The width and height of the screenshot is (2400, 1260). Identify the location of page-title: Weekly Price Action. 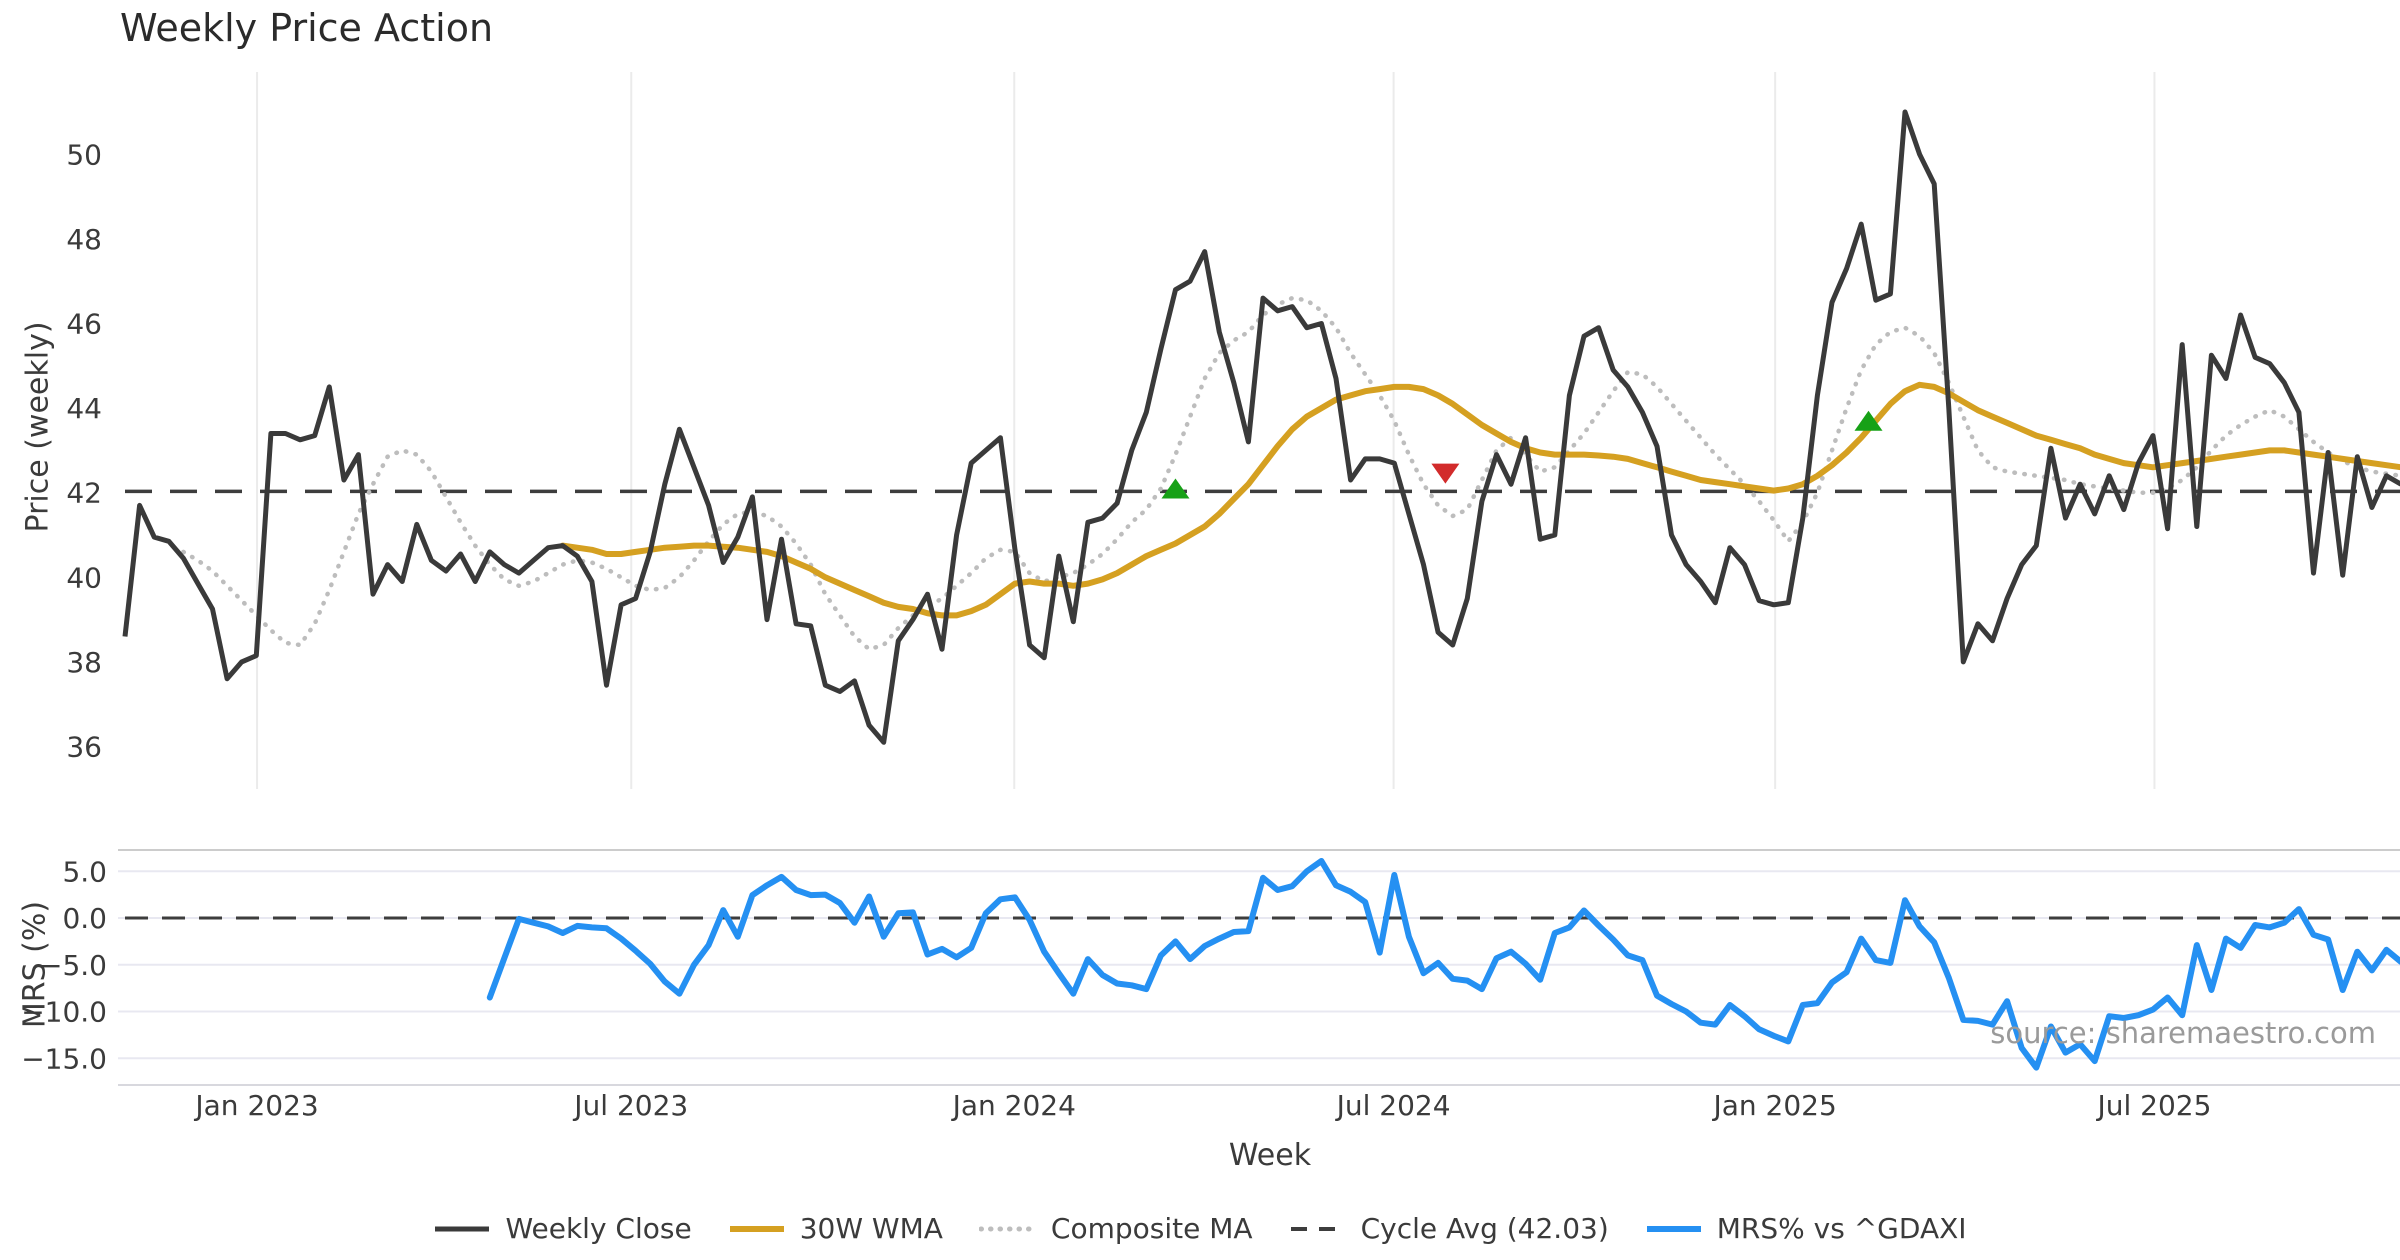
(307, 28).